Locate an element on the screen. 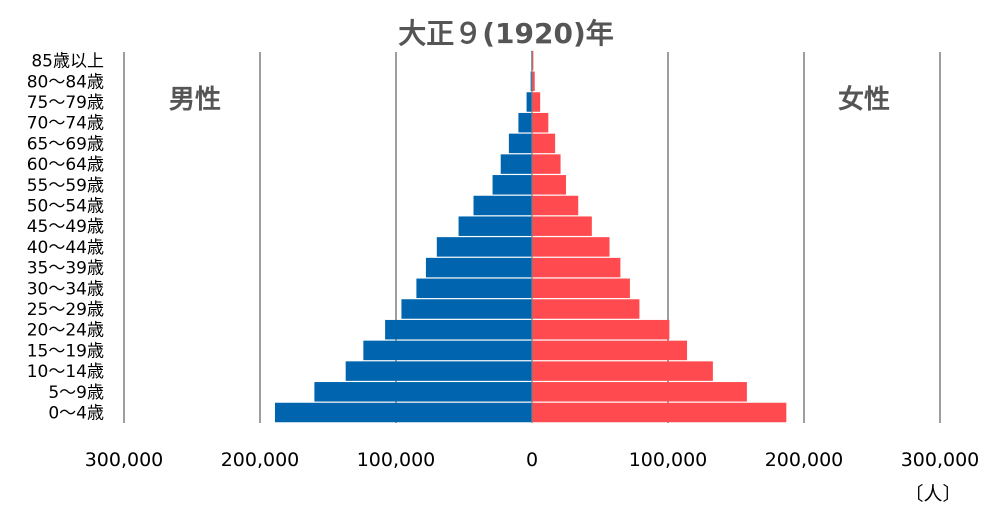  category-label-17: 85歳以上 is located at coordinates (67, 62).